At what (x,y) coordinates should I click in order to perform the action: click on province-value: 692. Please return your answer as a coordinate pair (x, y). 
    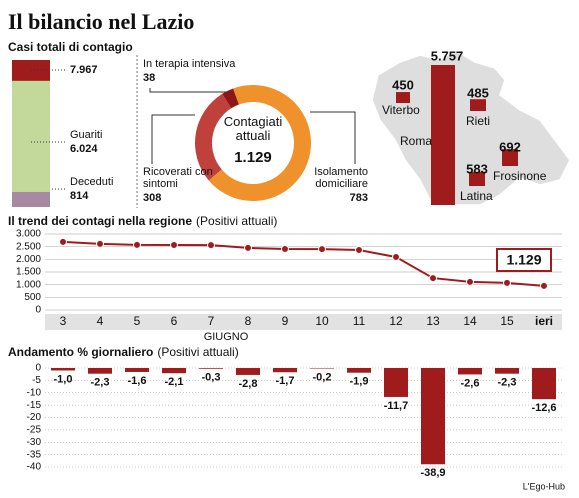
    Looking at the image, I should click on (510, 146).